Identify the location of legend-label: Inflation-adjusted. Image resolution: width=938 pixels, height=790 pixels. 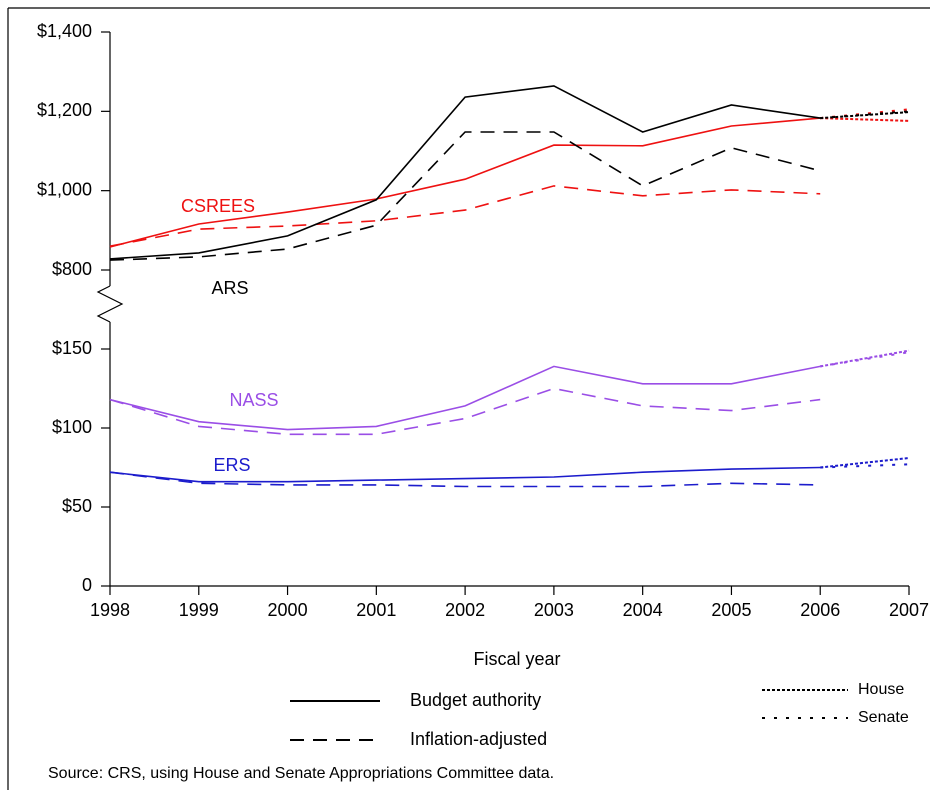
(478, 739).